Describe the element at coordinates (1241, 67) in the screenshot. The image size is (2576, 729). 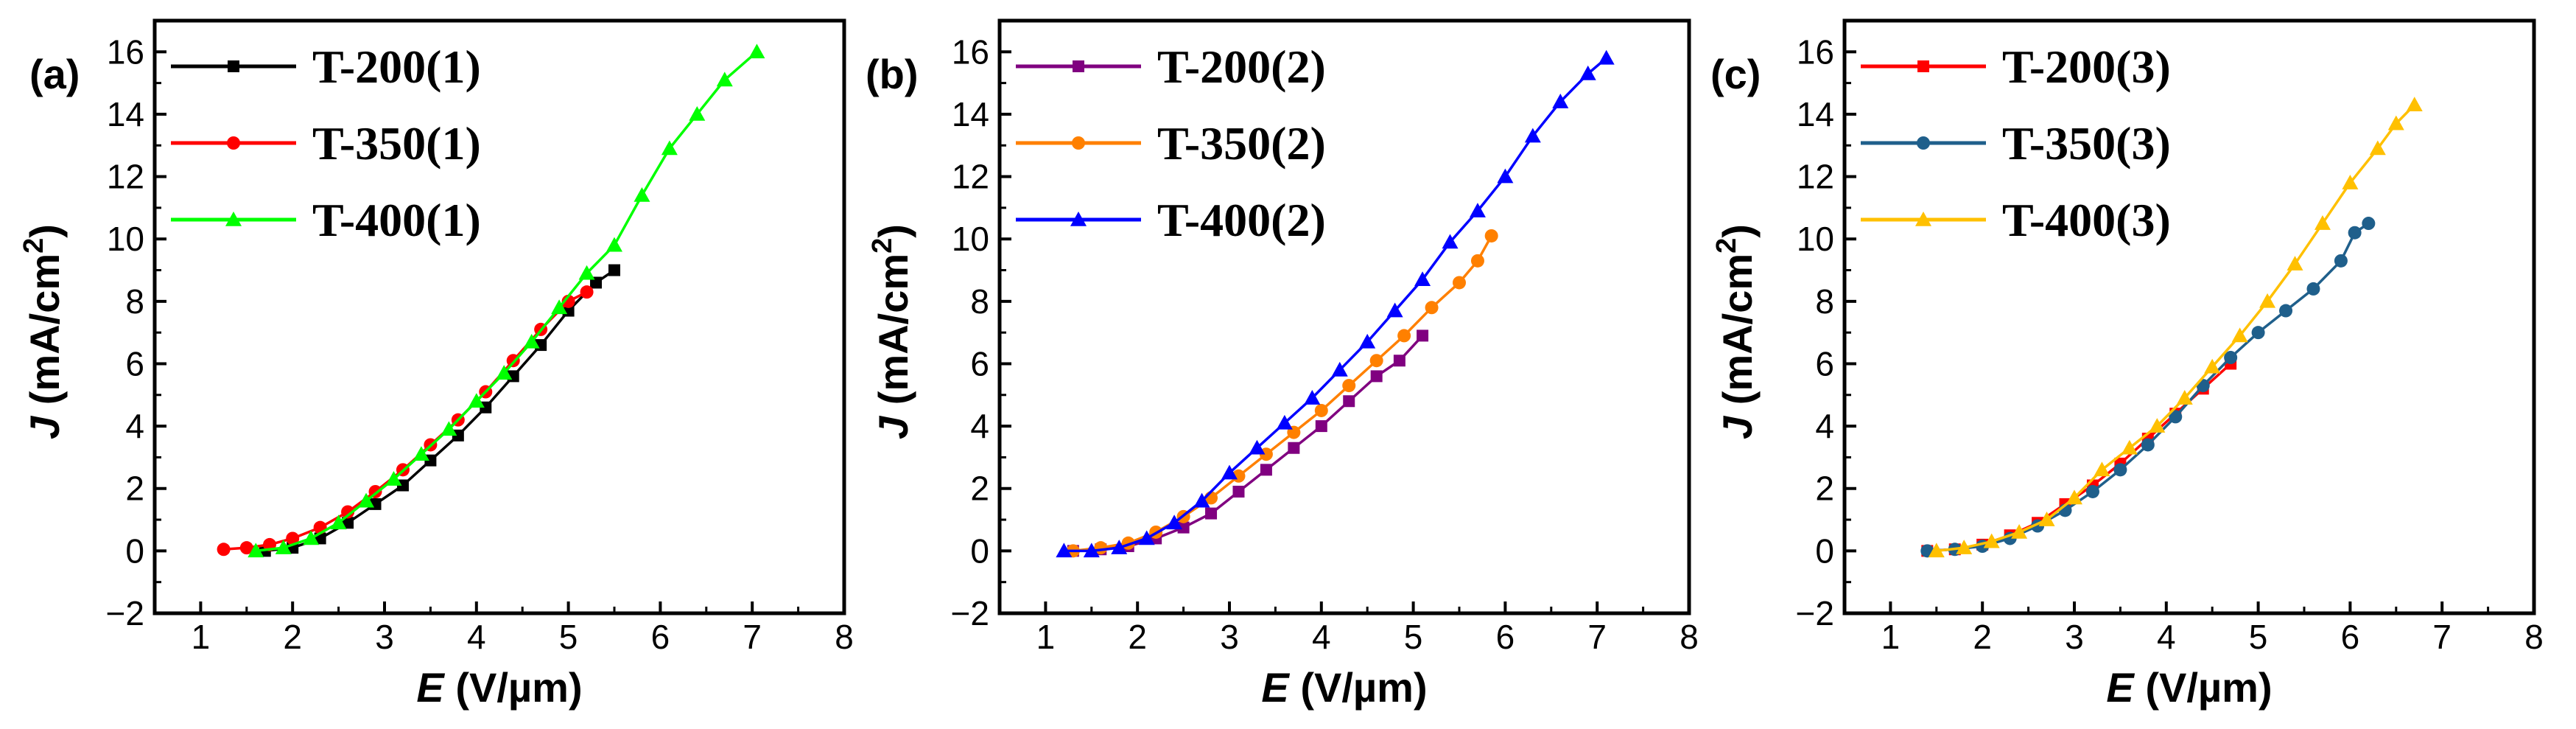
I see `legend-label: T-200(2)` at that location.